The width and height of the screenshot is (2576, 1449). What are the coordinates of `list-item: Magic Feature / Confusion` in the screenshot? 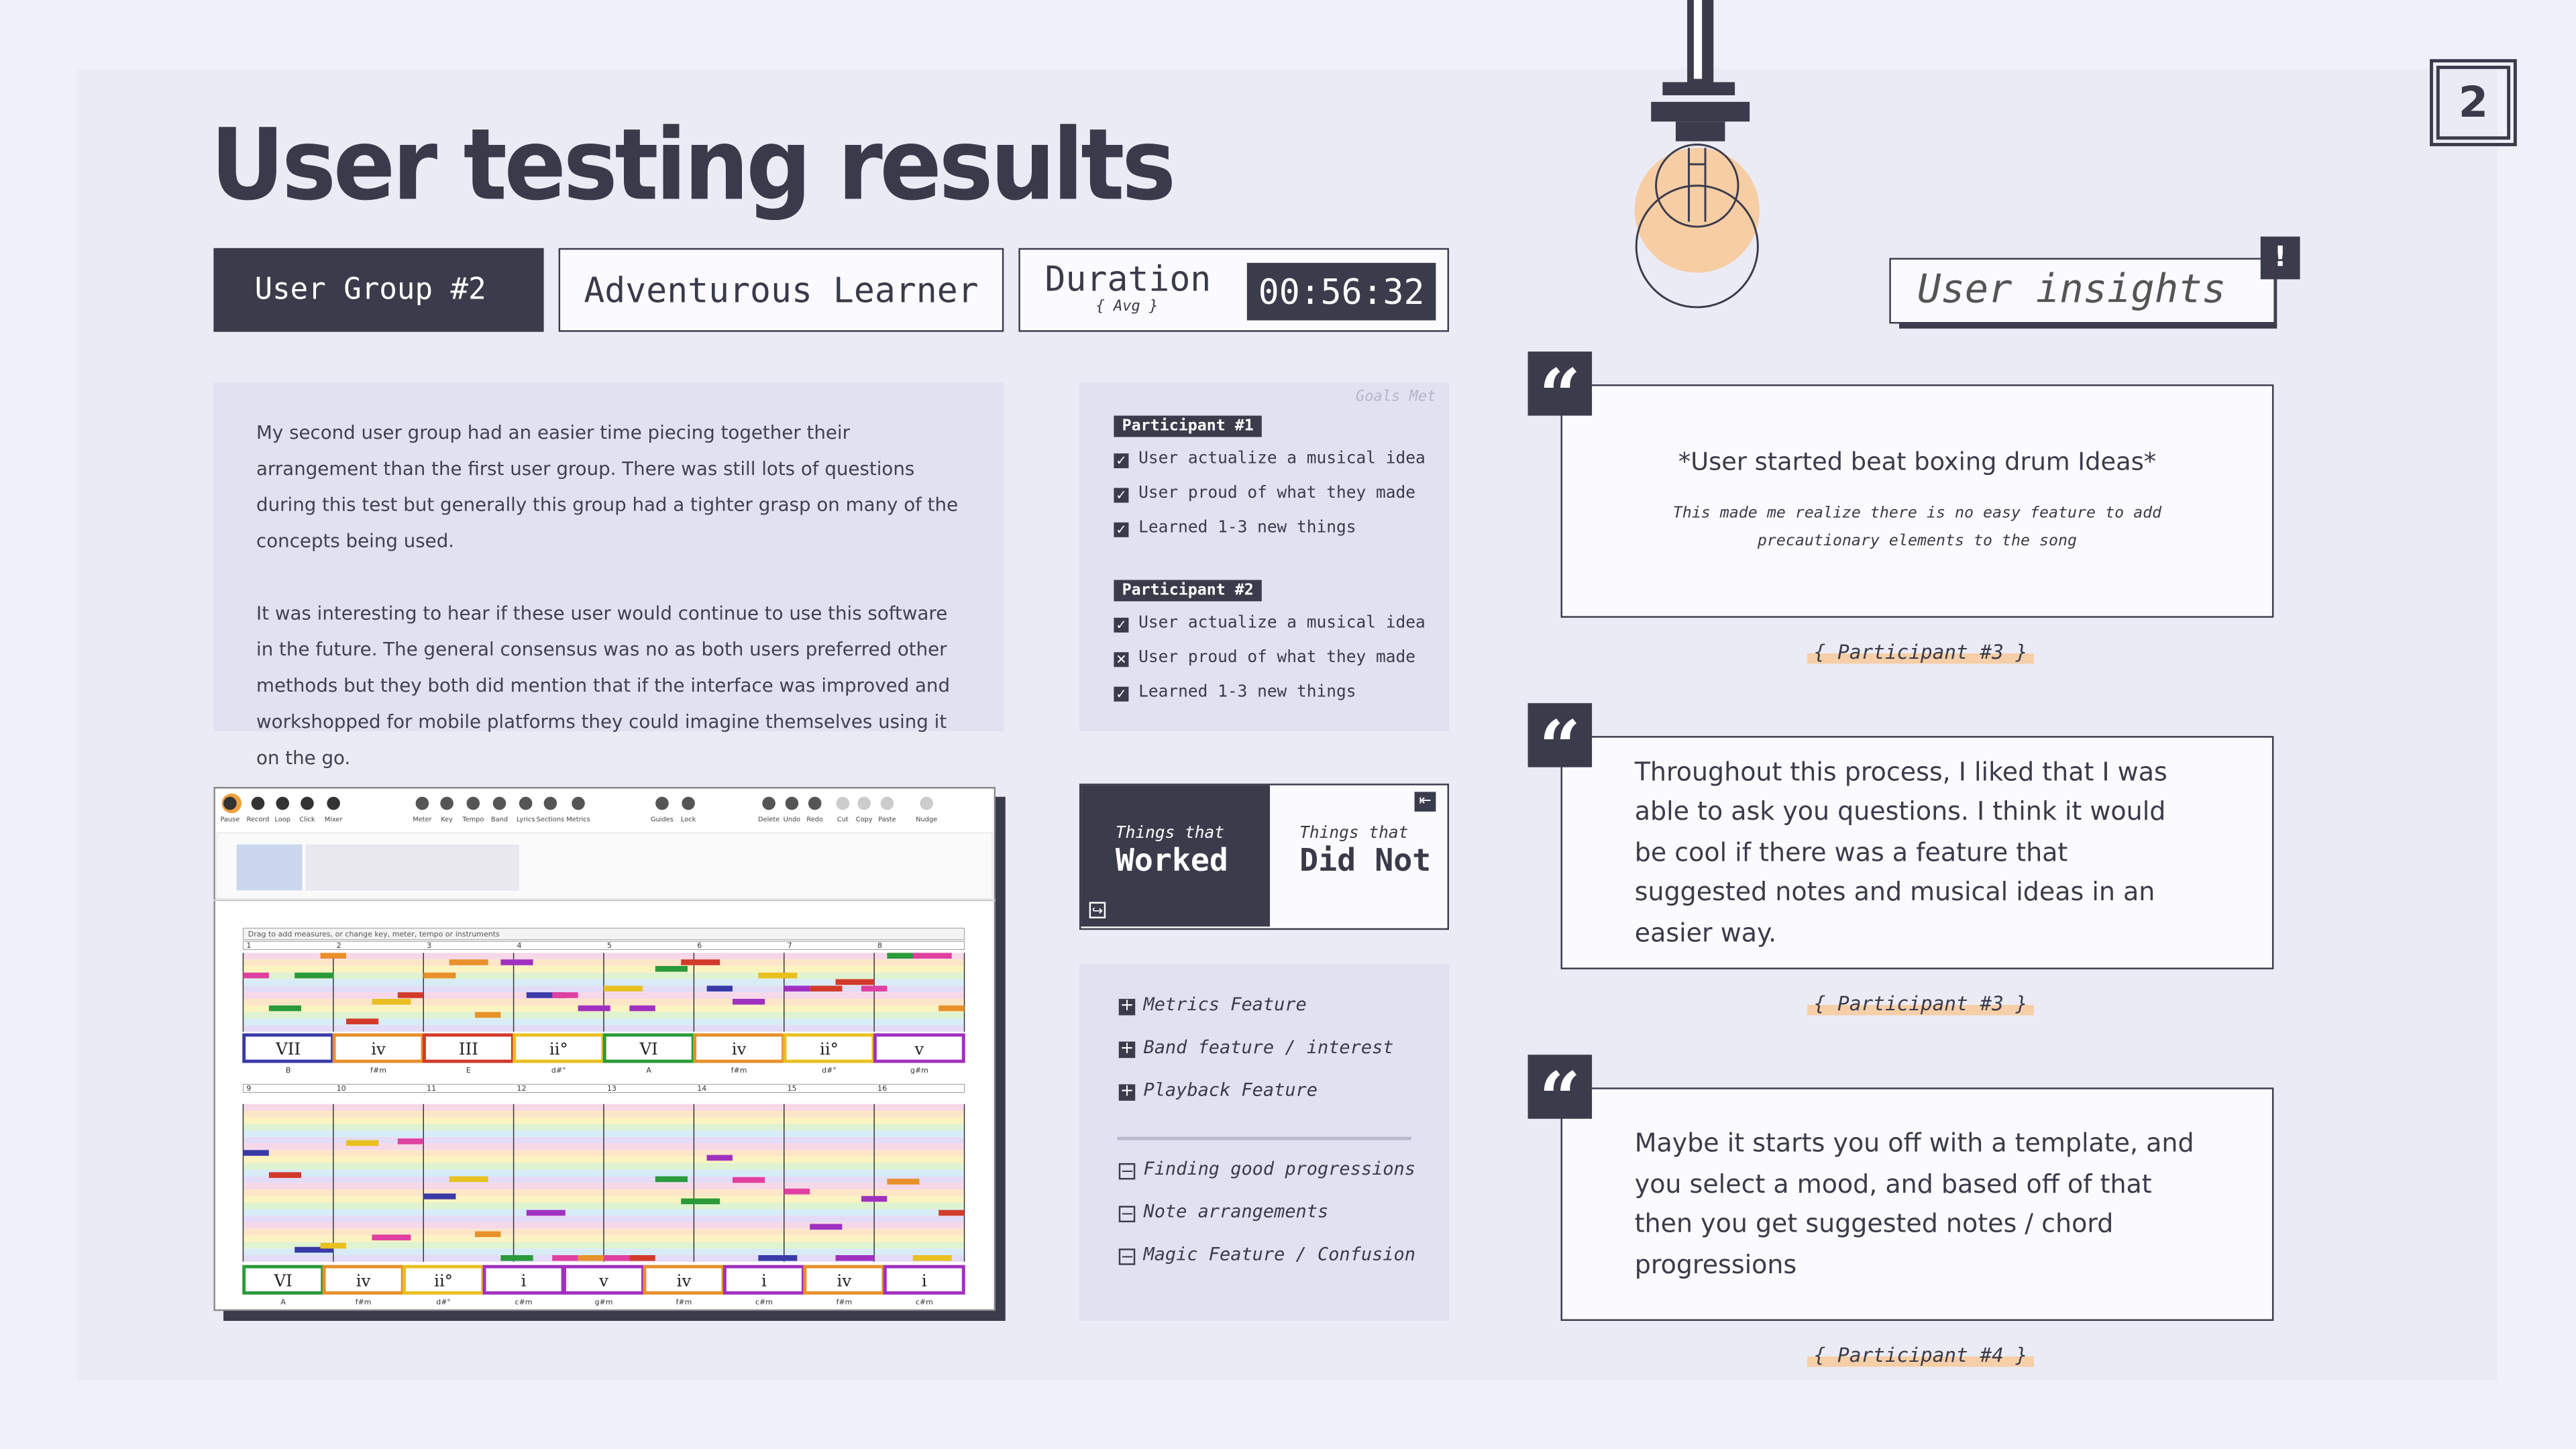 It's located at (1279, 1254).